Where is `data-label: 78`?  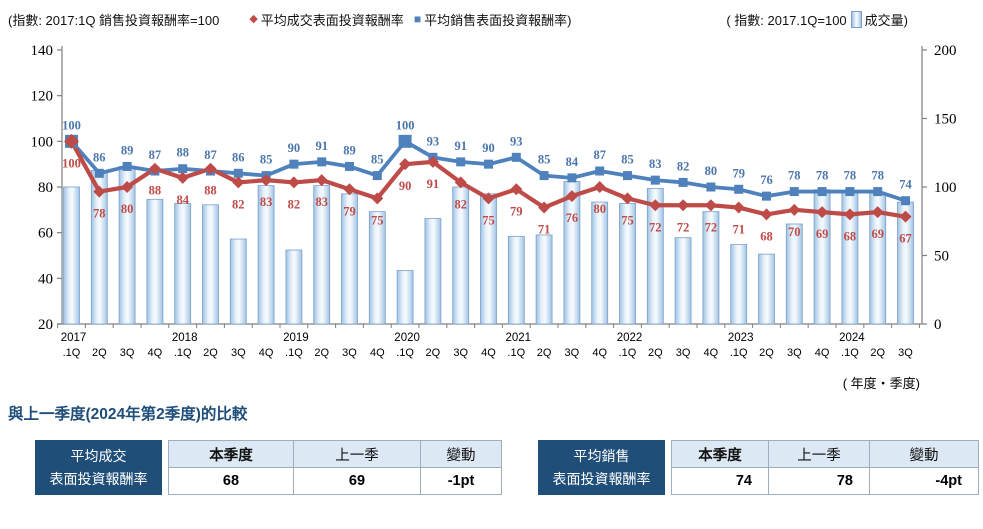 data-label: 78 is located at coordinates (877, 176).